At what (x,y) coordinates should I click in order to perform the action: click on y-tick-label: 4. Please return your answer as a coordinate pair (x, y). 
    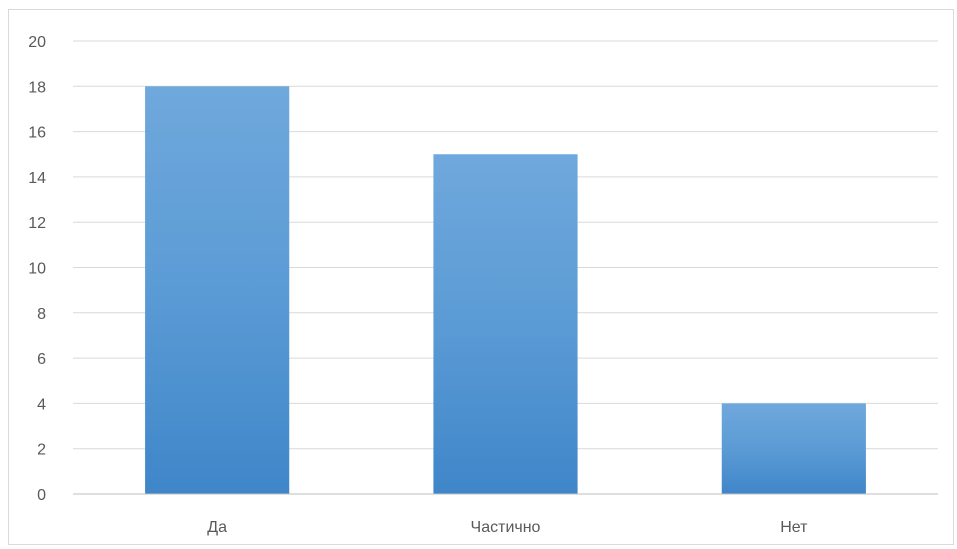
    Looking at the image, I should click on (41, 404).